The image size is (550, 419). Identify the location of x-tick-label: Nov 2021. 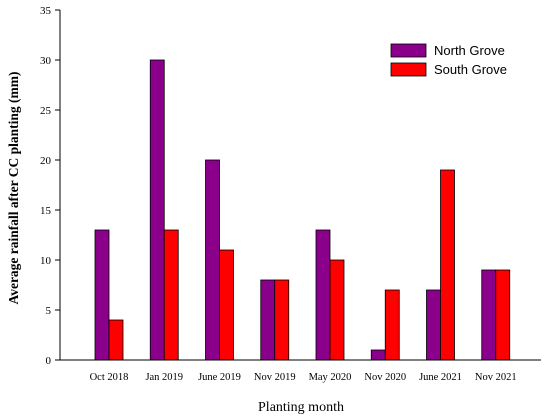
(496, 377).